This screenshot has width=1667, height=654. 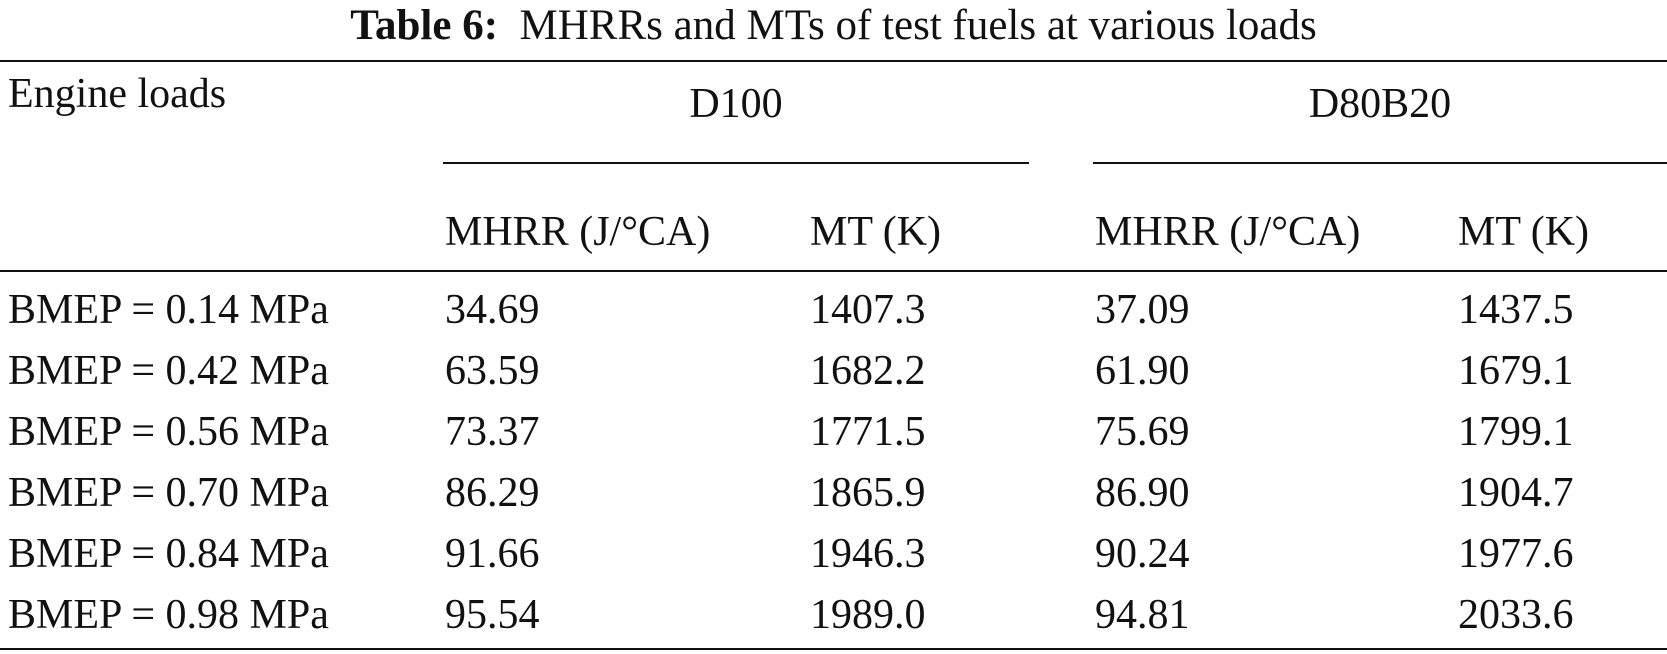 I want to click on cell-mhrr-d80b20: 86.90, so click(x=1142, y=493).